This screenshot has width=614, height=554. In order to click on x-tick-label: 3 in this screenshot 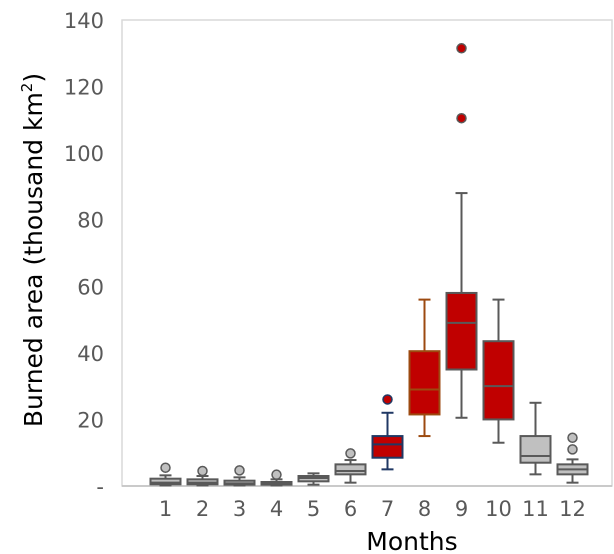, I will do `click(239, 509)`.